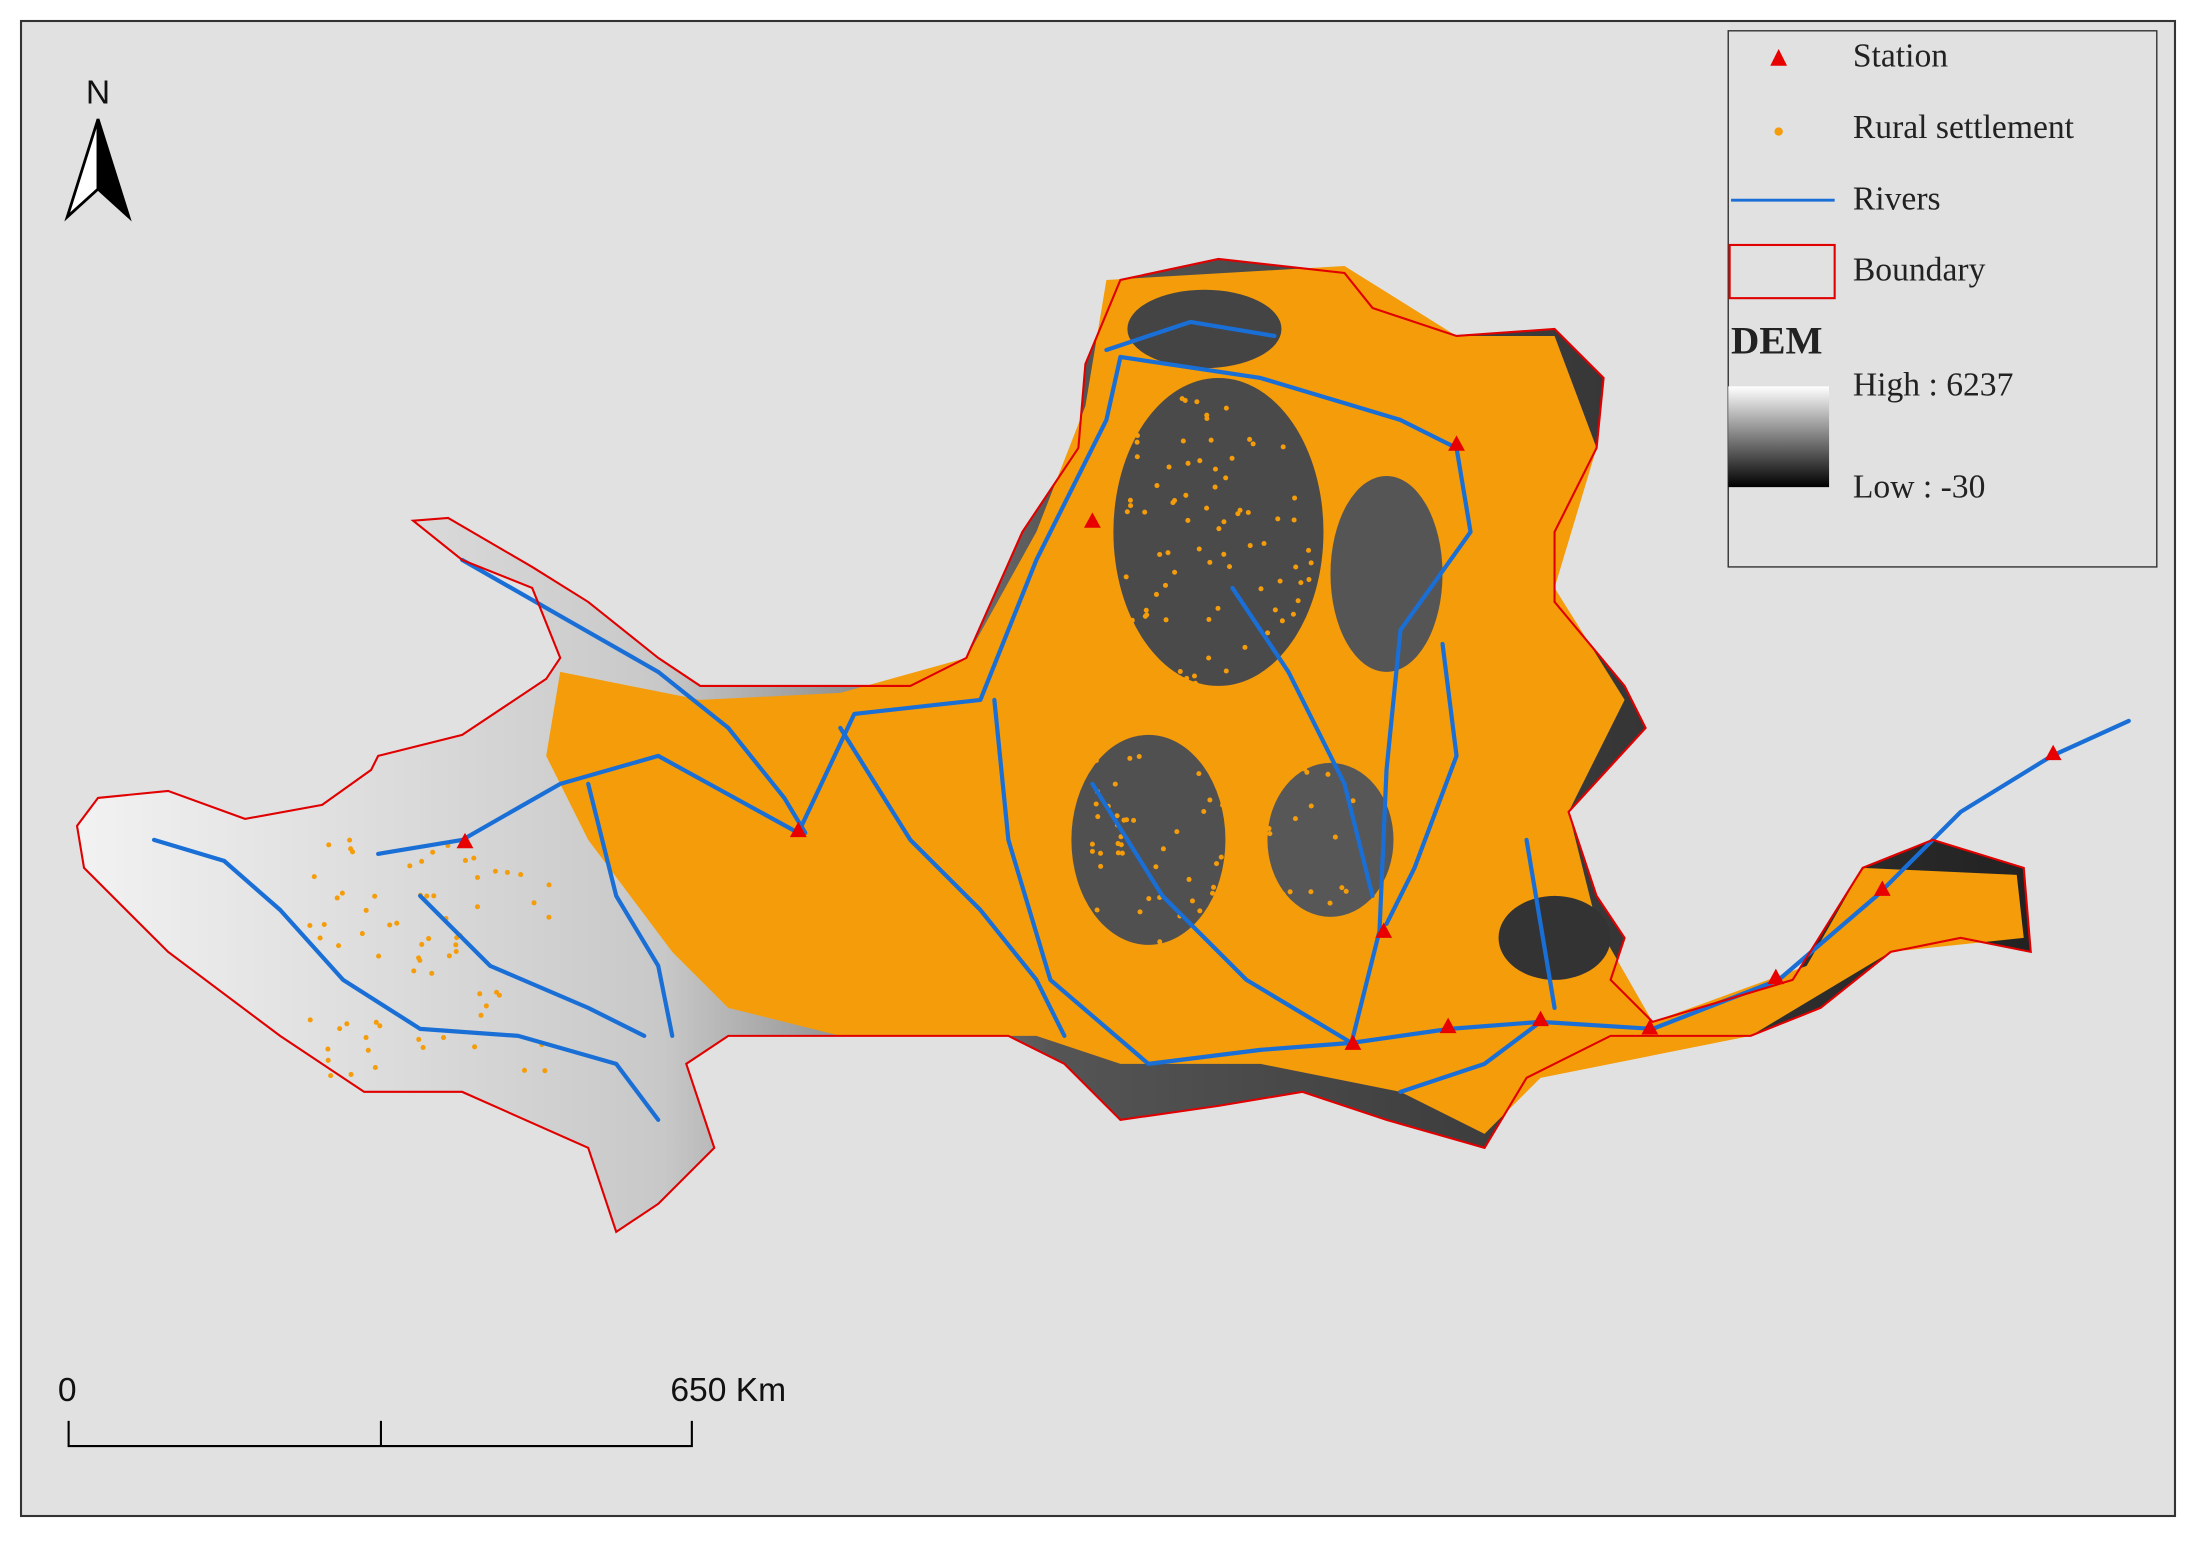 This screenshot has height=1544, width=2196. What do you see at coordinates (1964, 127) in the screenshot?
I see `legend-label: Rural settlement` at bounding box center [1964, 127].